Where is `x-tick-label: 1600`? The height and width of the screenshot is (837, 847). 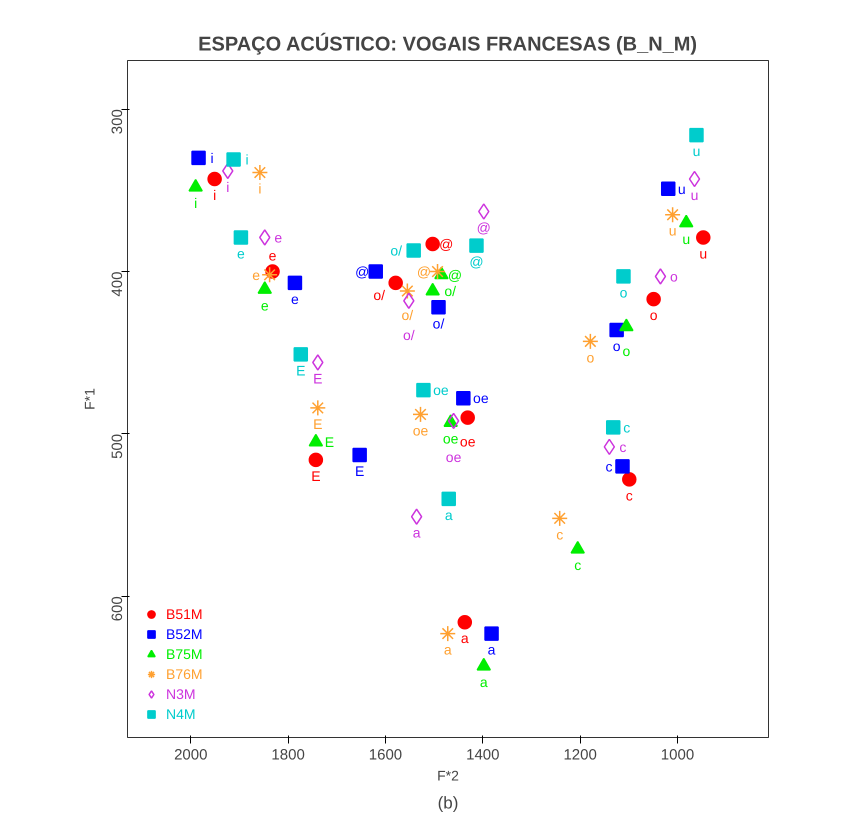 x-tick-label: 1600 is located at coordinates (385, 755).